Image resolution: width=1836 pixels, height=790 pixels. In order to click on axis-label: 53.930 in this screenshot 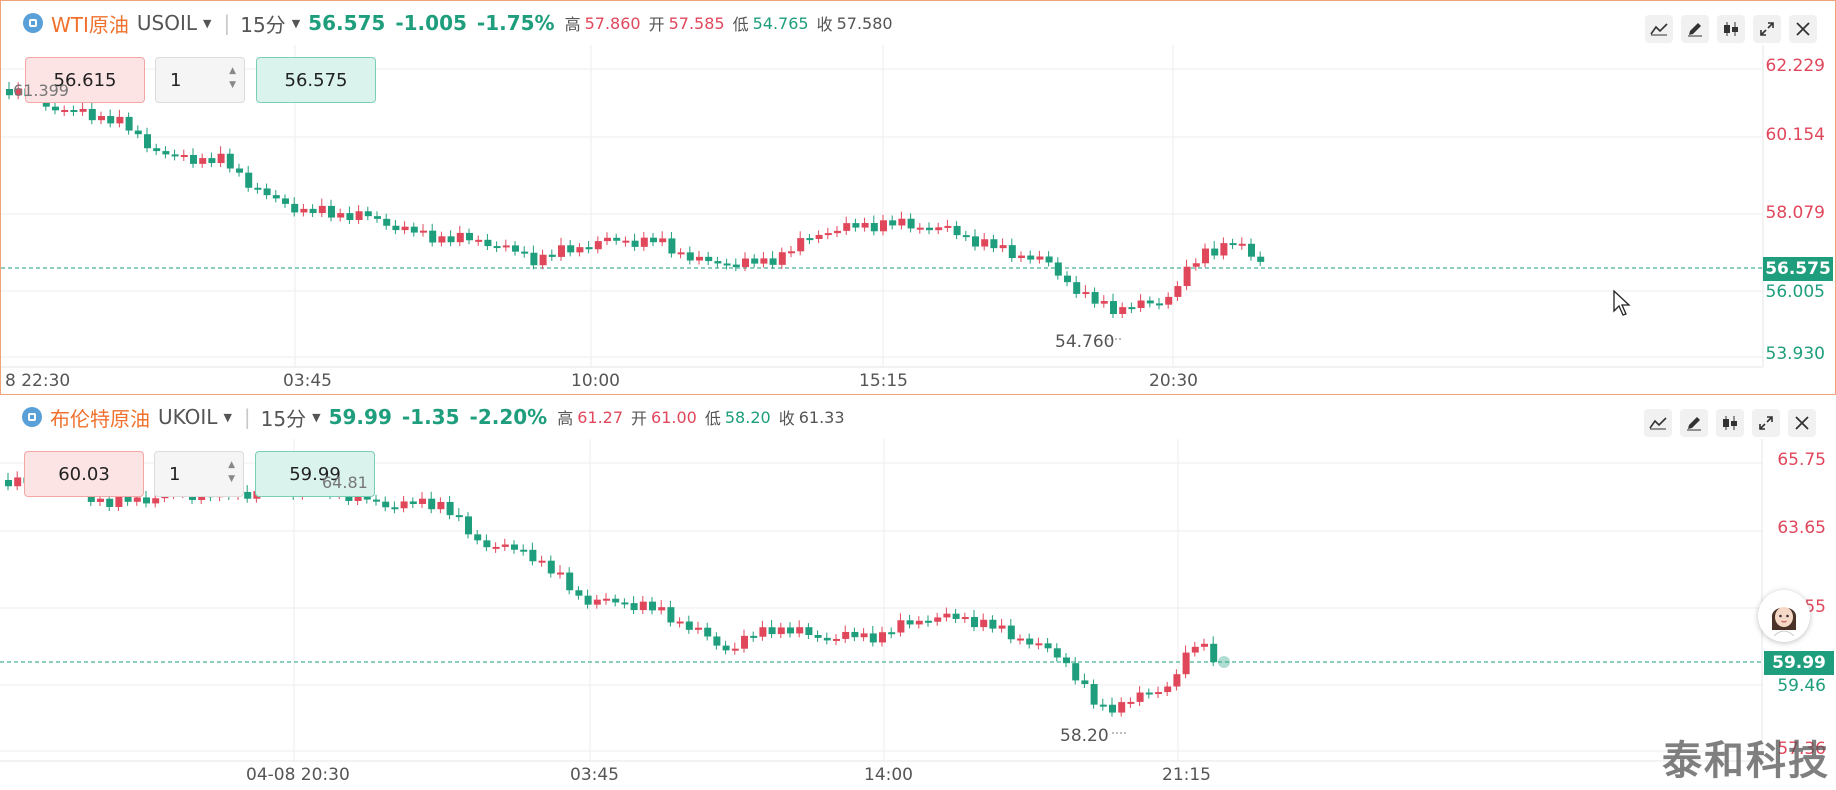, I will do `click(1795, 354)`.